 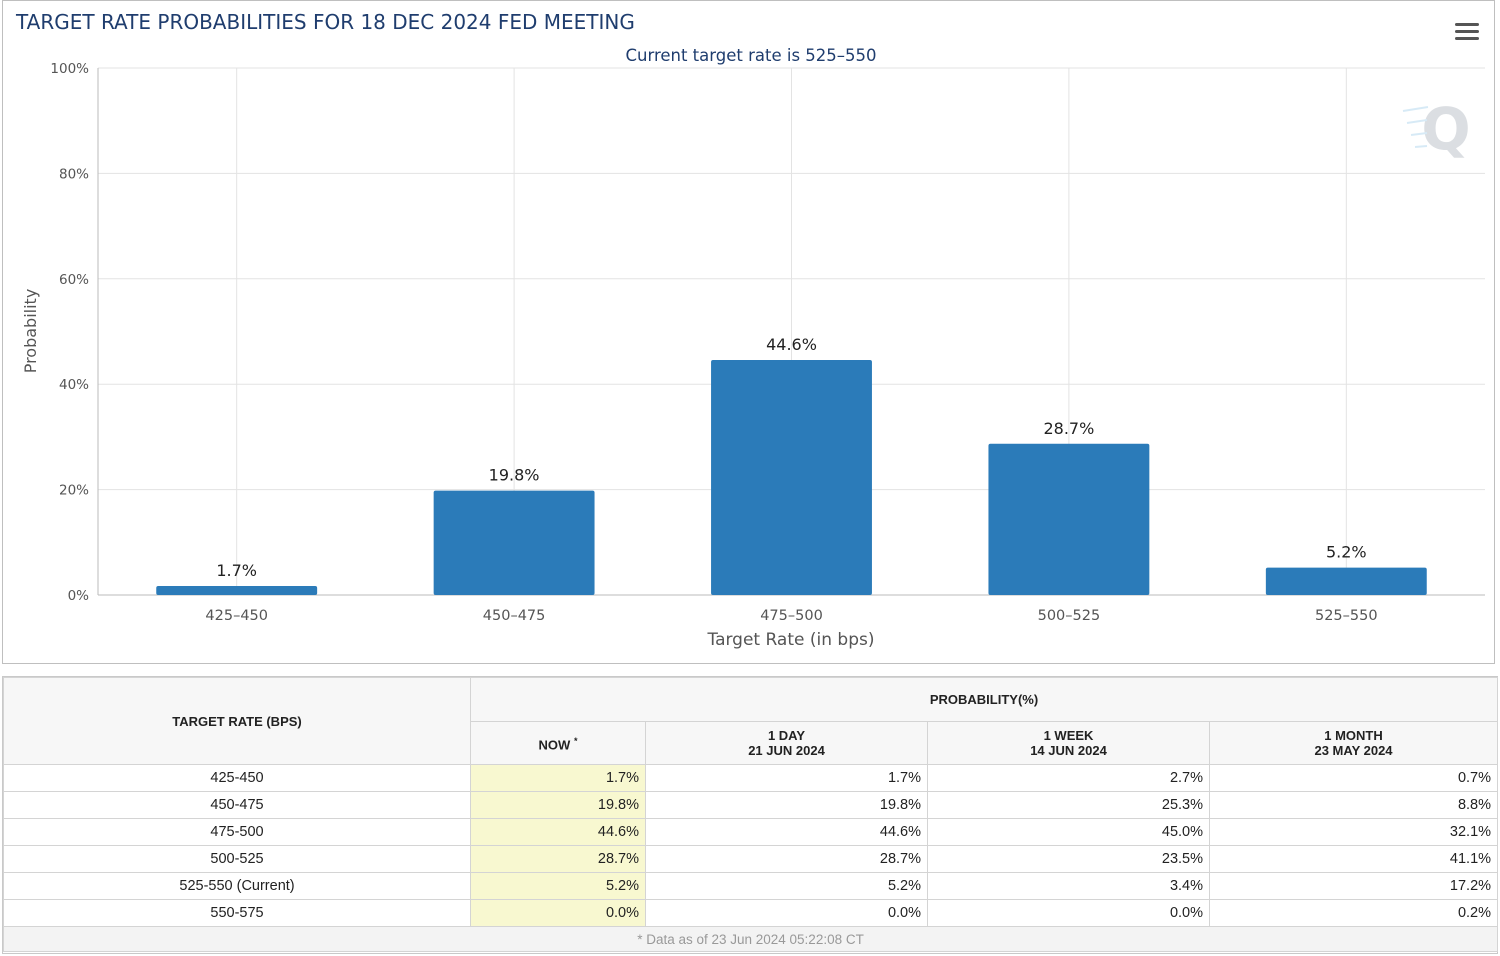 I want to click on rate-cell: 525-550 (Current), so click(x=237, y=886).